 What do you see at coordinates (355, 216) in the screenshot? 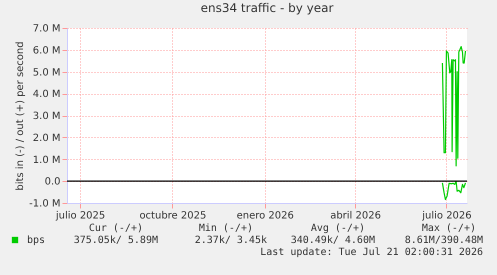
I see `x-tick-label: abril 2026` at bounding box center [355, 216].